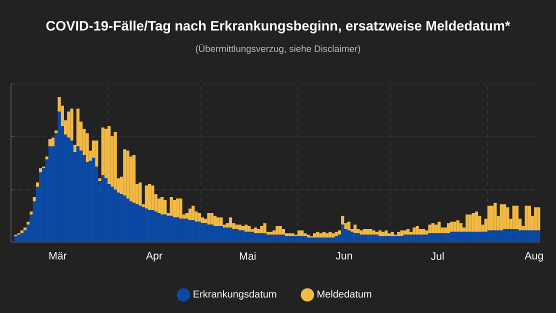 This screenshot has height=313, width=556. I want to click on legend-label: Meldedatum, so click(345, 294).